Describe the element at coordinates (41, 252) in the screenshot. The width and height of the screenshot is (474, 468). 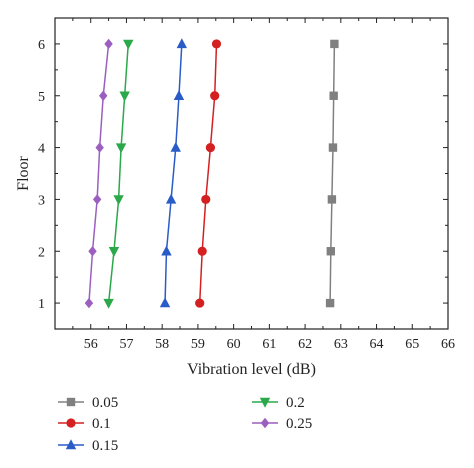
I see `y-tick-label: 2` at that location.